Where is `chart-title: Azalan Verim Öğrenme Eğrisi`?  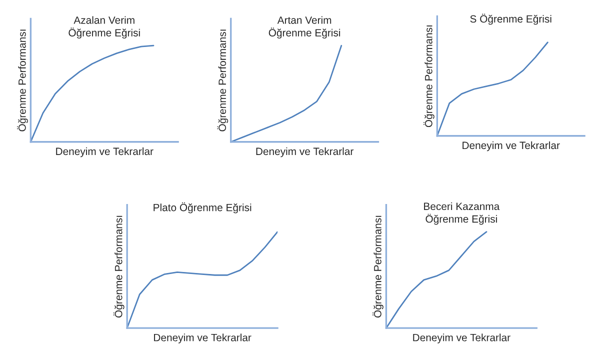 chart-title: Azalan Verim Öğrenme Eğrisi is located at coordinates (104, 27).